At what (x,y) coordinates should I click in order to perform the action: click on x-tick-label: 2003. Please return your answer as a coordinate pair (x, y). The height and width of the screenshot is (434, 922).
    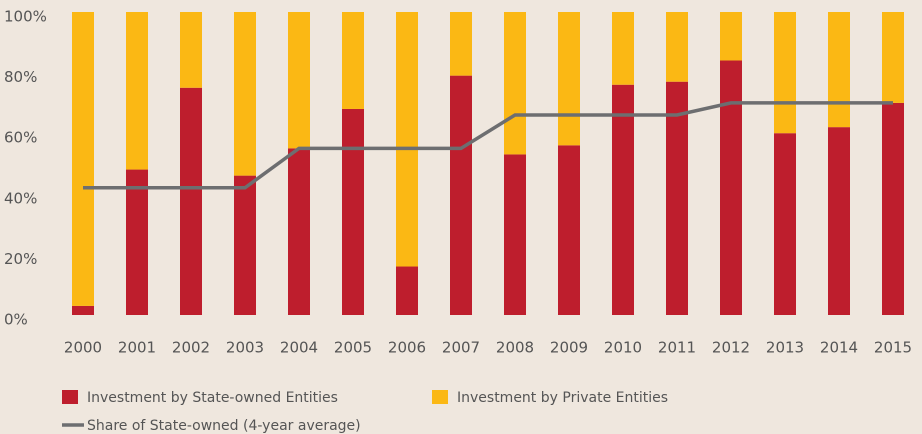
    Looking at the image, I should click on (245, 348).